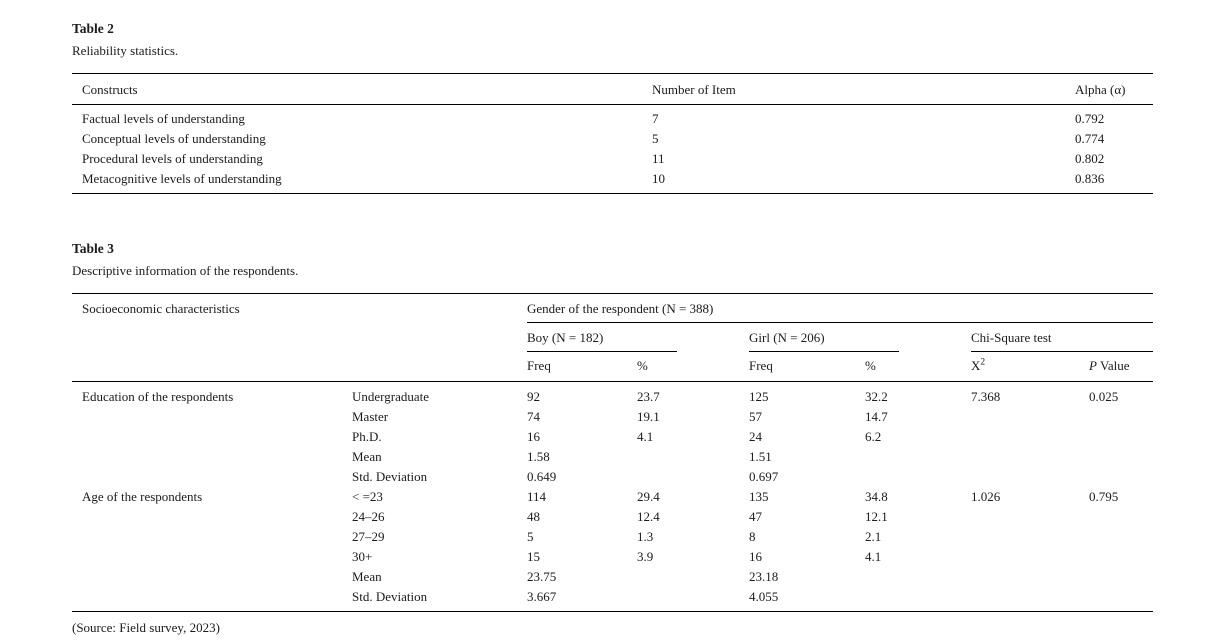  I want to click on cell-category: 27–29, so click(368, 536).